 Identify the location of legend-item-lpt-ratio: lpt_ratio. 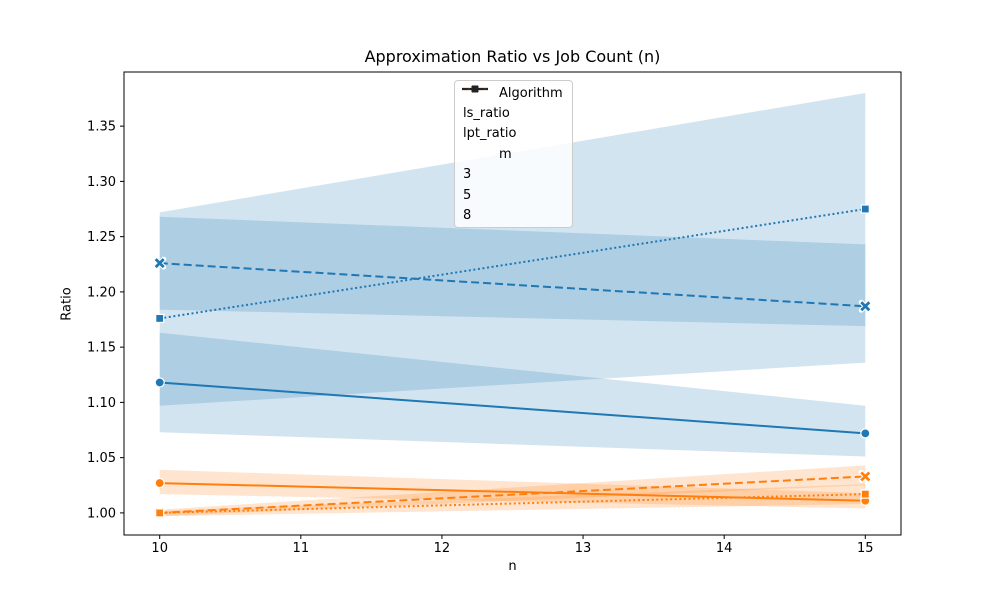
(513, 115).